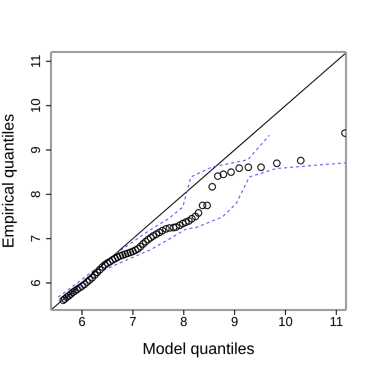  Describe the element at coordinates (35, 105) in the screenshot. I see `y-tick-label: 10` at that location.